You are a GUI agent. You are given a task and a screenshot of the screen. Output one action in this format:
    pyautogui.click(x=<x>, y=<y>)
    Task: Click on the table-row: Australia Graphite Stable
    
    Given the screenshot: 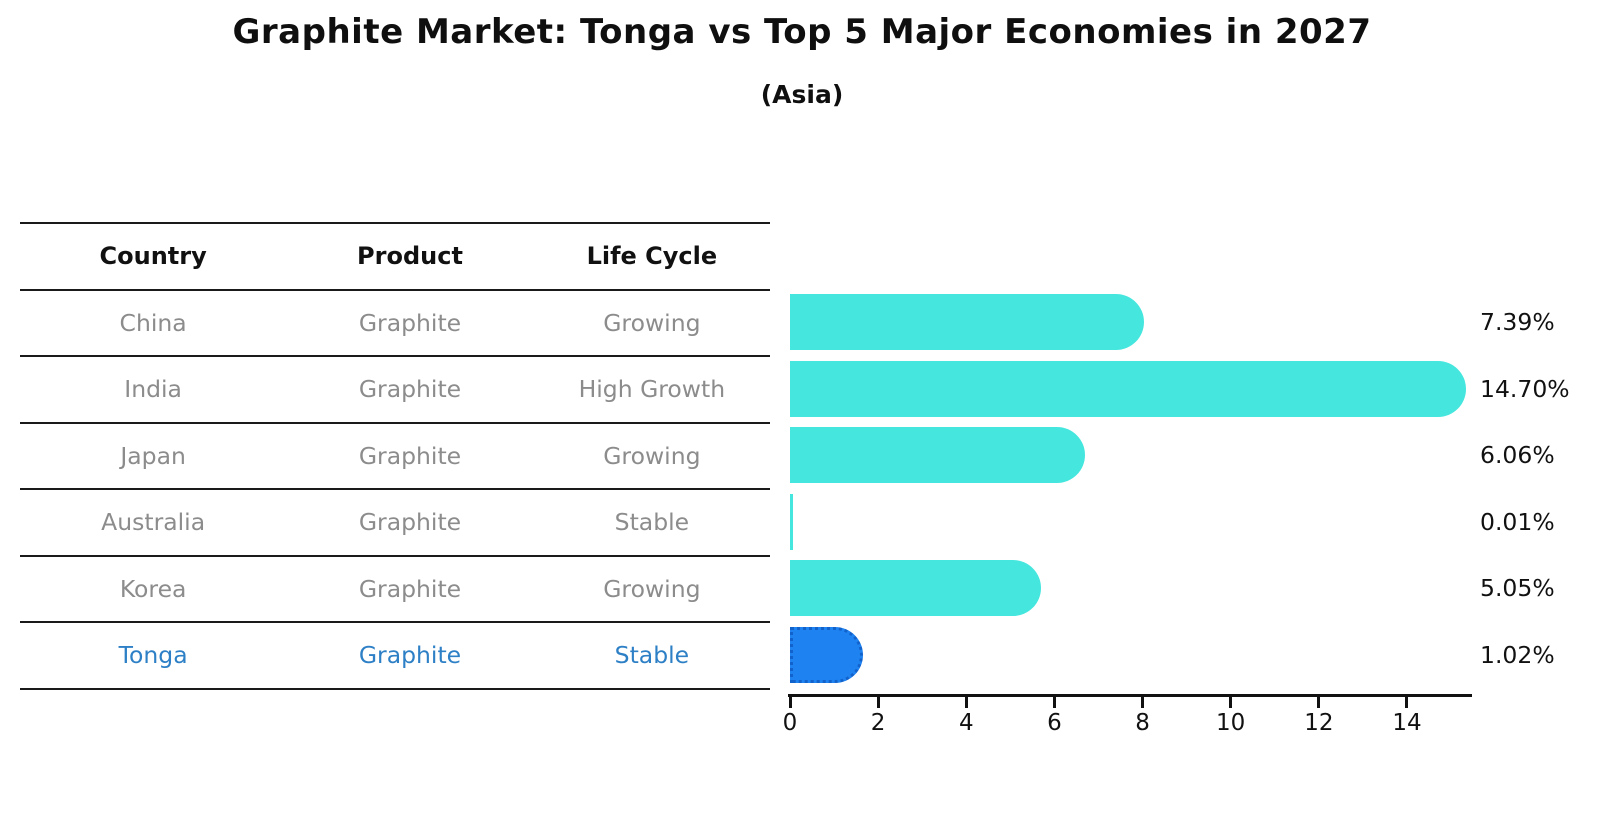 What is the action you would take?
    pyautogui.click(x=395, y=521)
    